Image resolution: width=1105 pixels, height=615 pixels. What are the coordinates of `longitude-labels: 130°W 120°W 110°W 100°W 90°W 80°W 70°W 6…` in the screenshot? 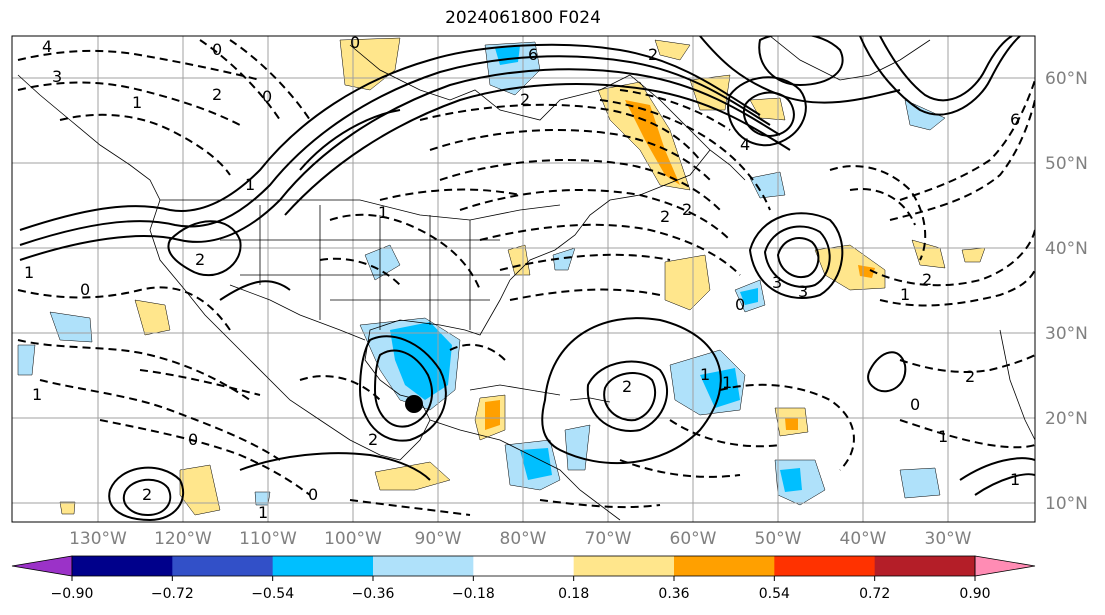 It's located at (520, 539).